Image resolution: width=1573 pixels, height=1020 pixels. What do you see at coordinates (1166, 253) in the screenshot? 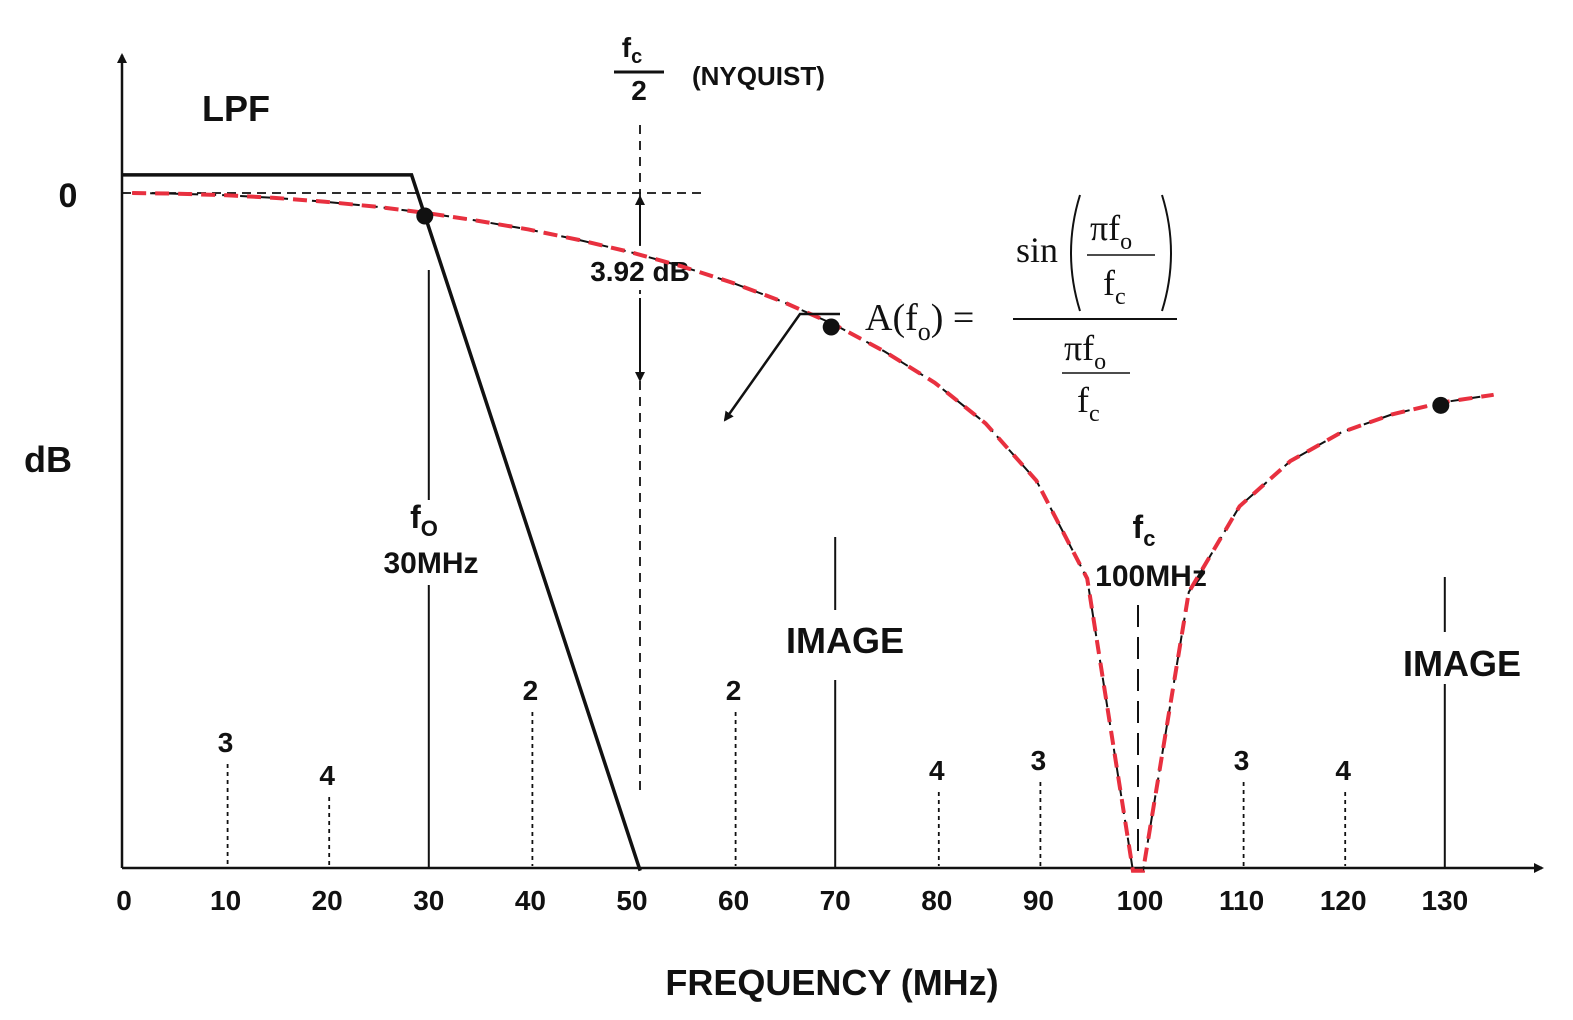
I see `formula-right-paren` at bounding box center [1166, 253].